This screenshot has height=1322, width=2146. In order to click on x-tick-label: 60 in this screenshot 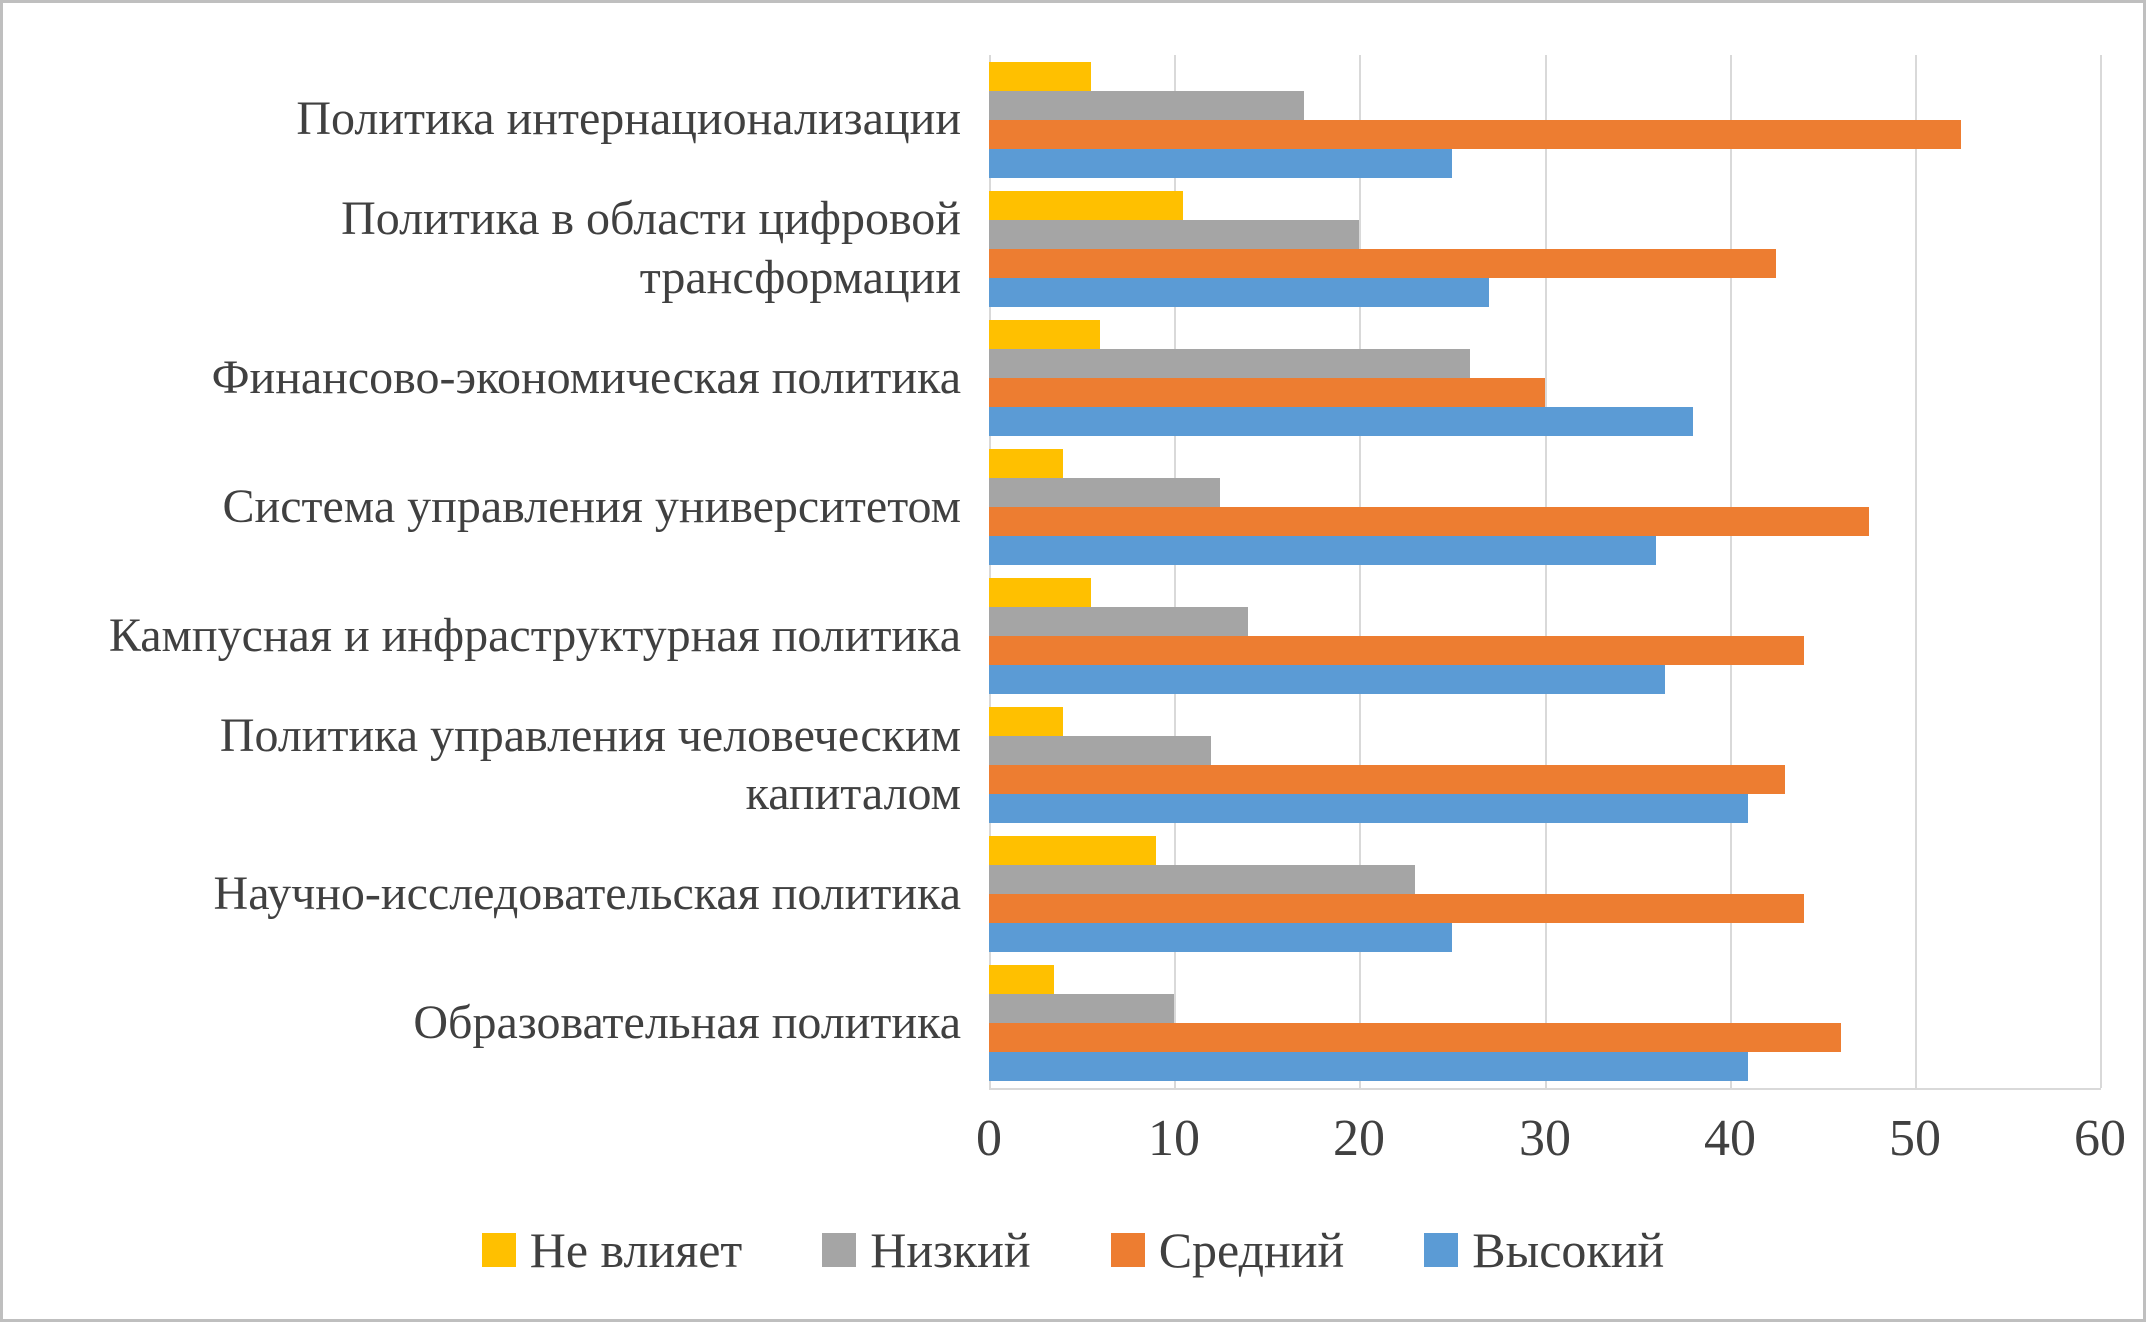, I will do `click(2100, 1138)`.